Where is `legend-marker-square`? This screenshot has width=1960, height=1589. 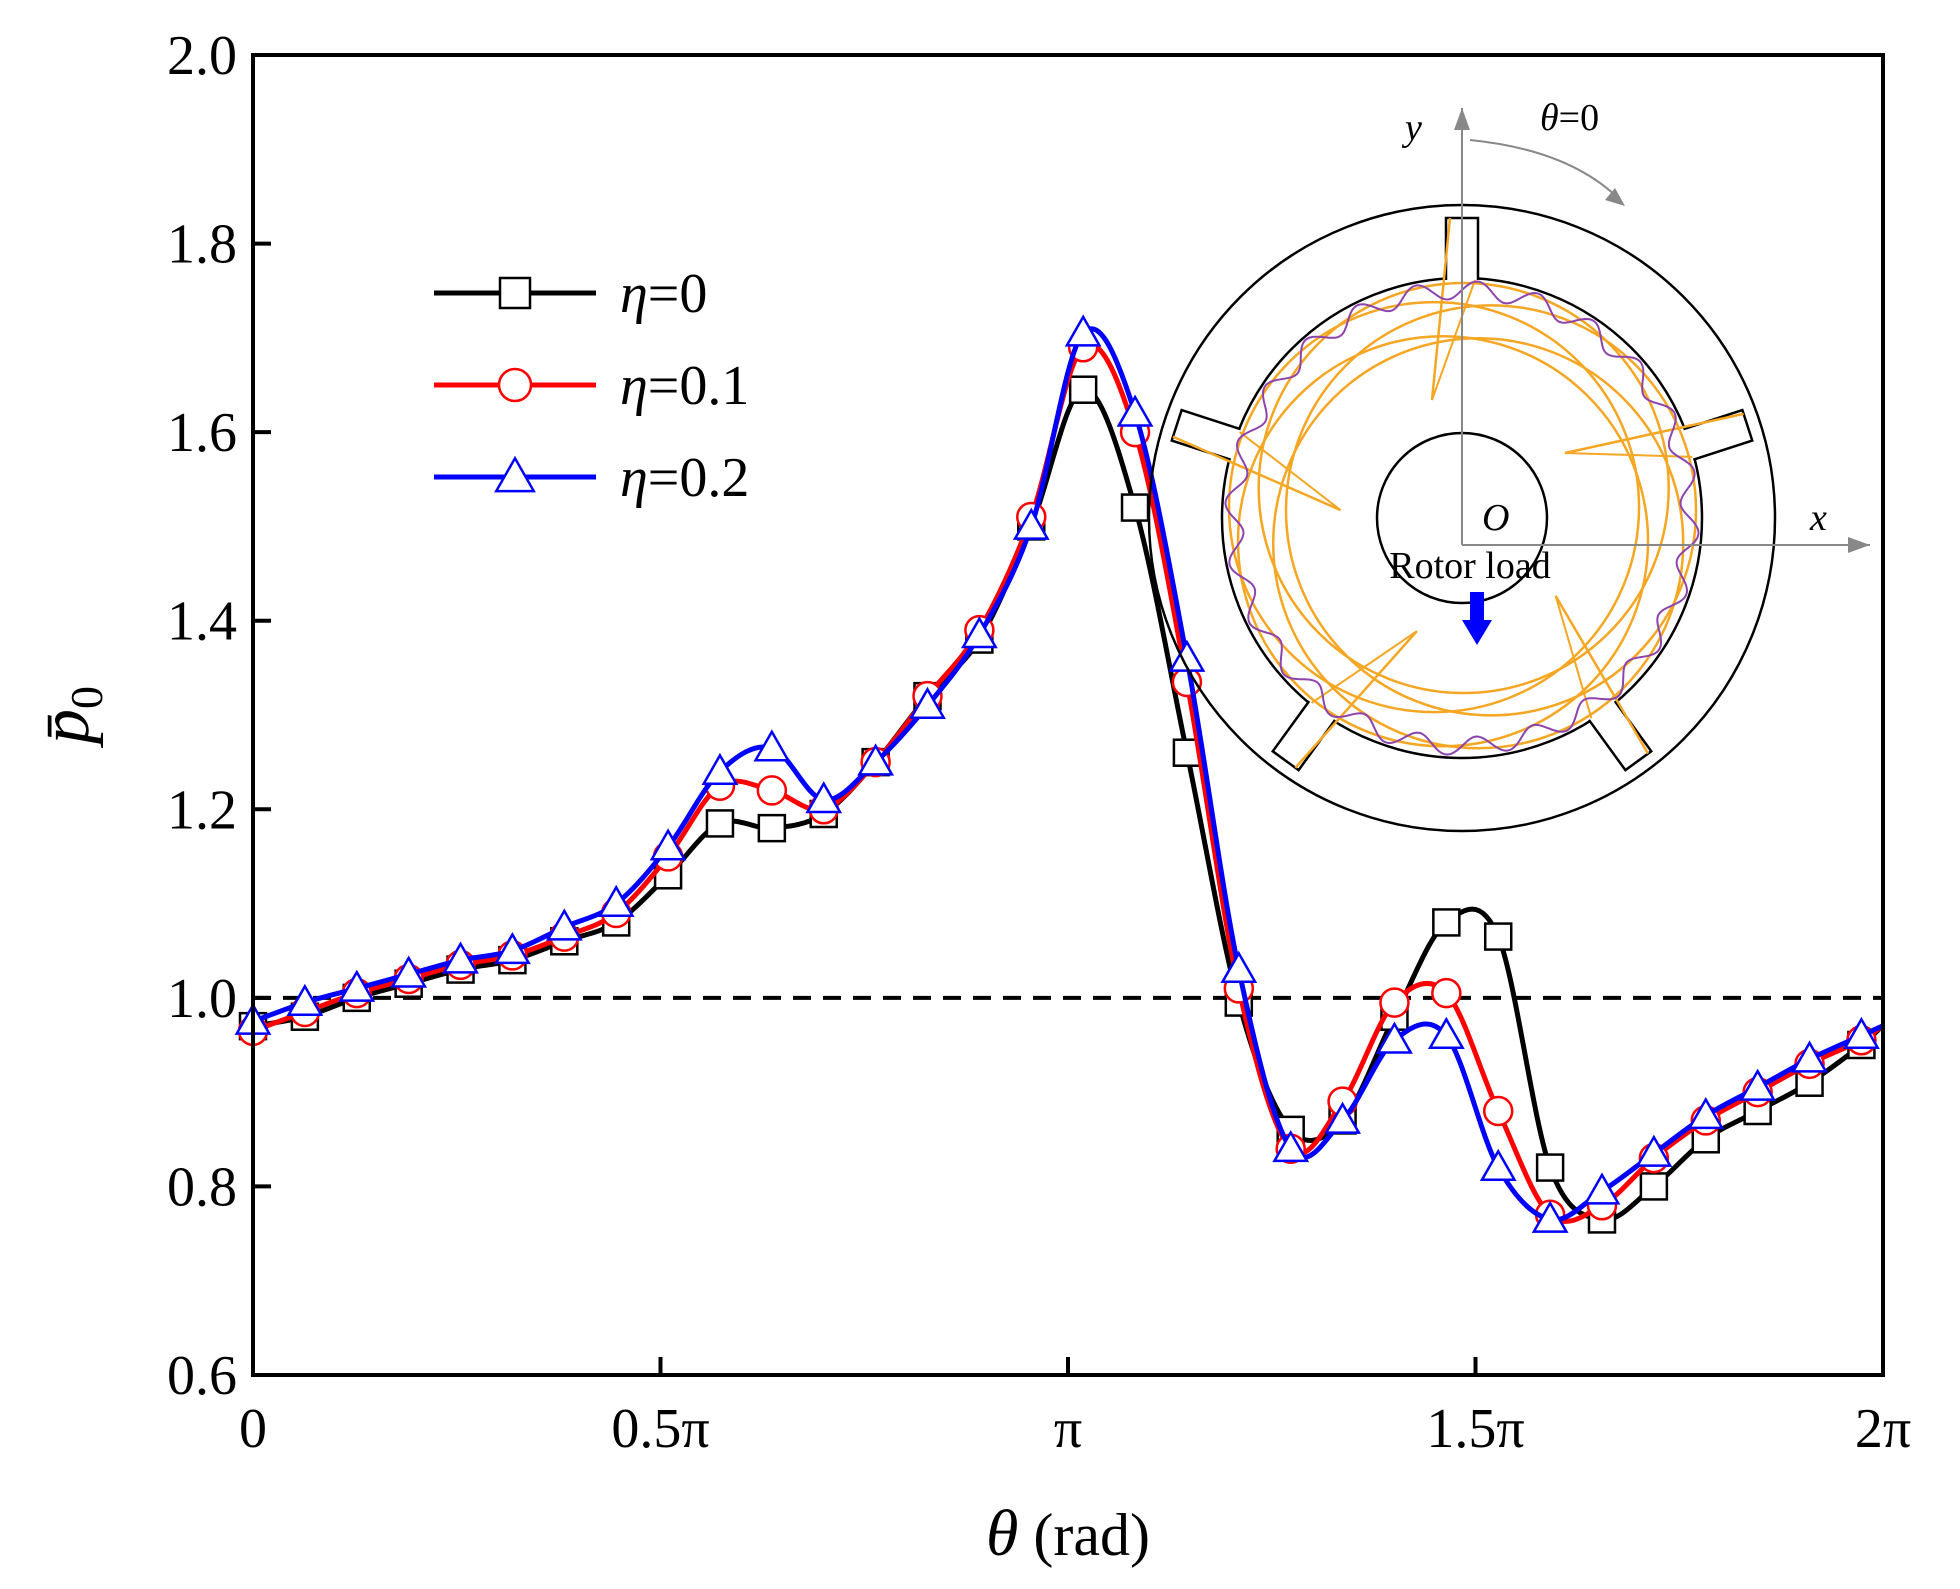
legend-marker-square is located at coordinates (515, 293).